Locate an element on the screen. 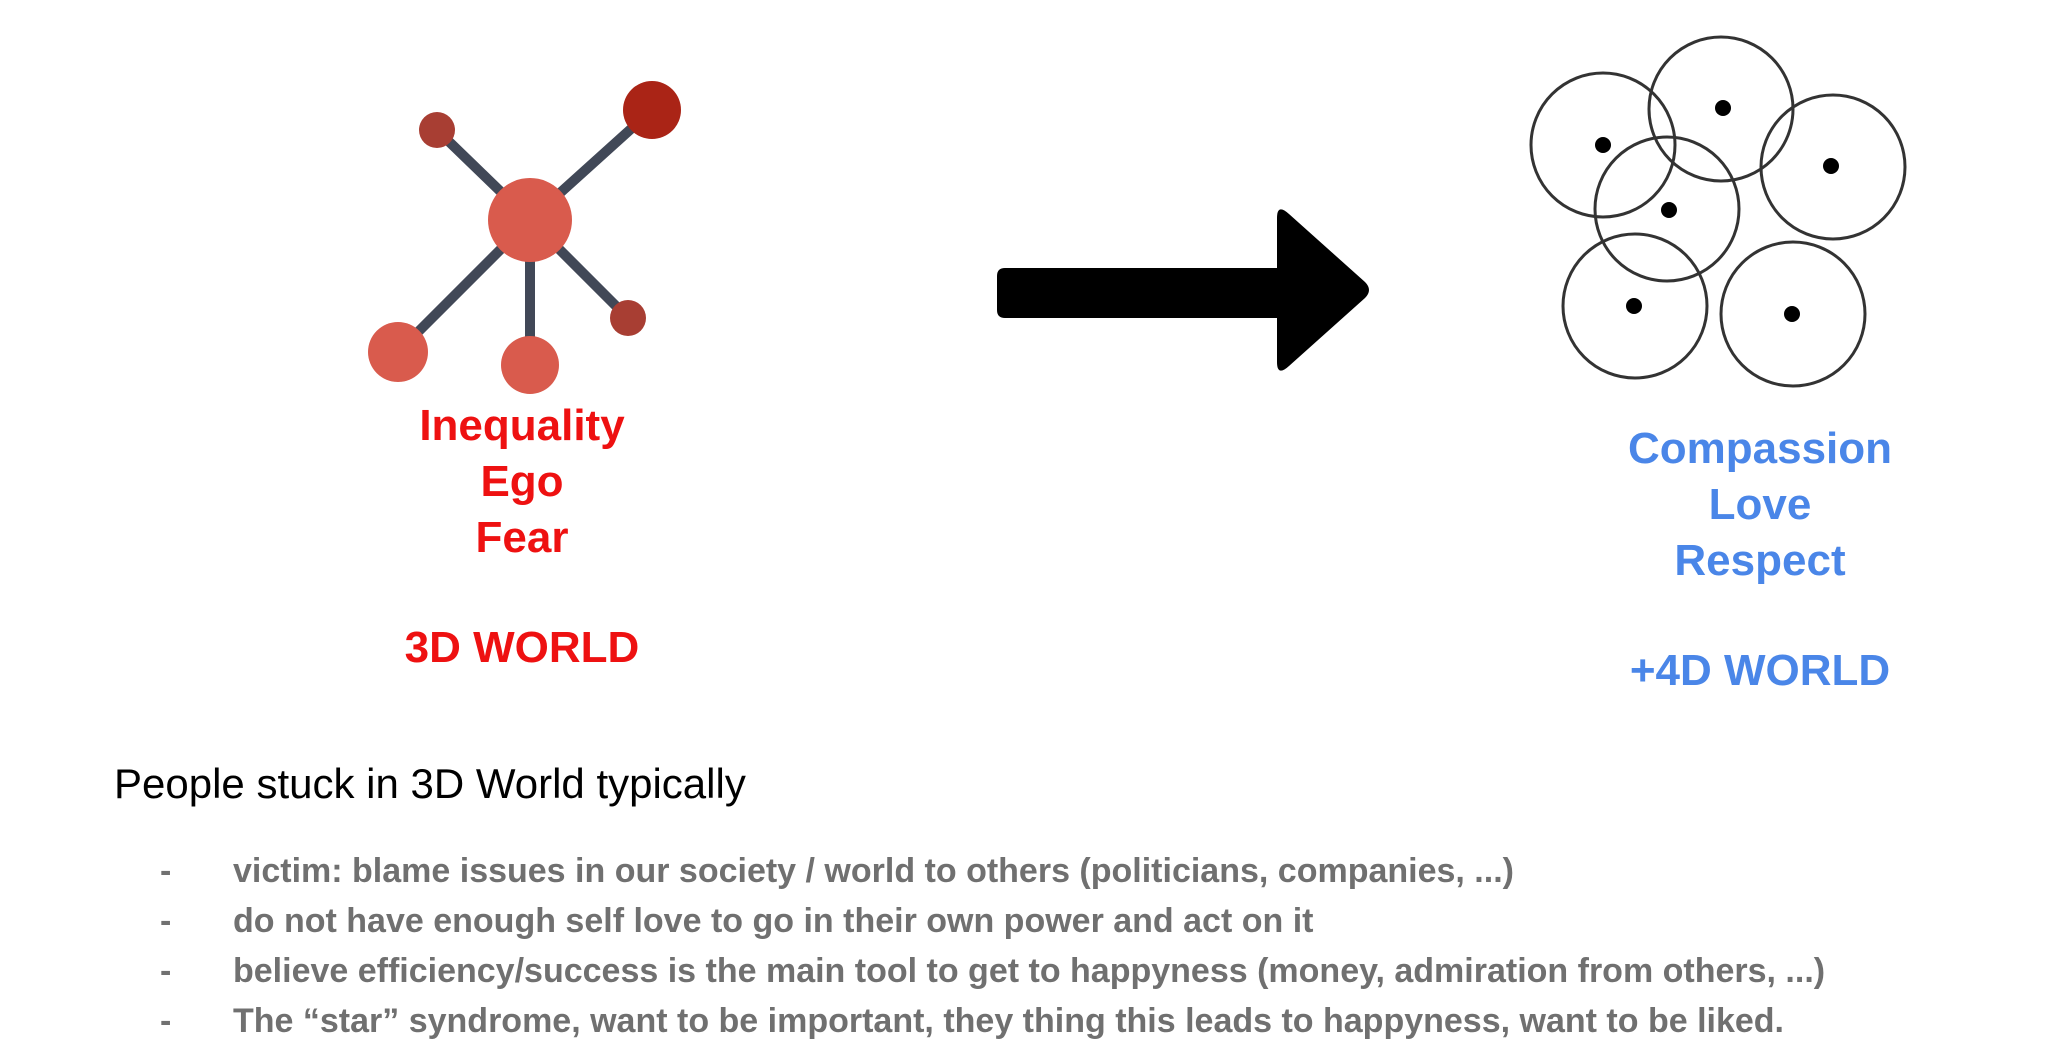 The image size is (2058, 1050). left-text-group: Inequality Ego Fear 3D WORLD is located at coordinates (522, 537).